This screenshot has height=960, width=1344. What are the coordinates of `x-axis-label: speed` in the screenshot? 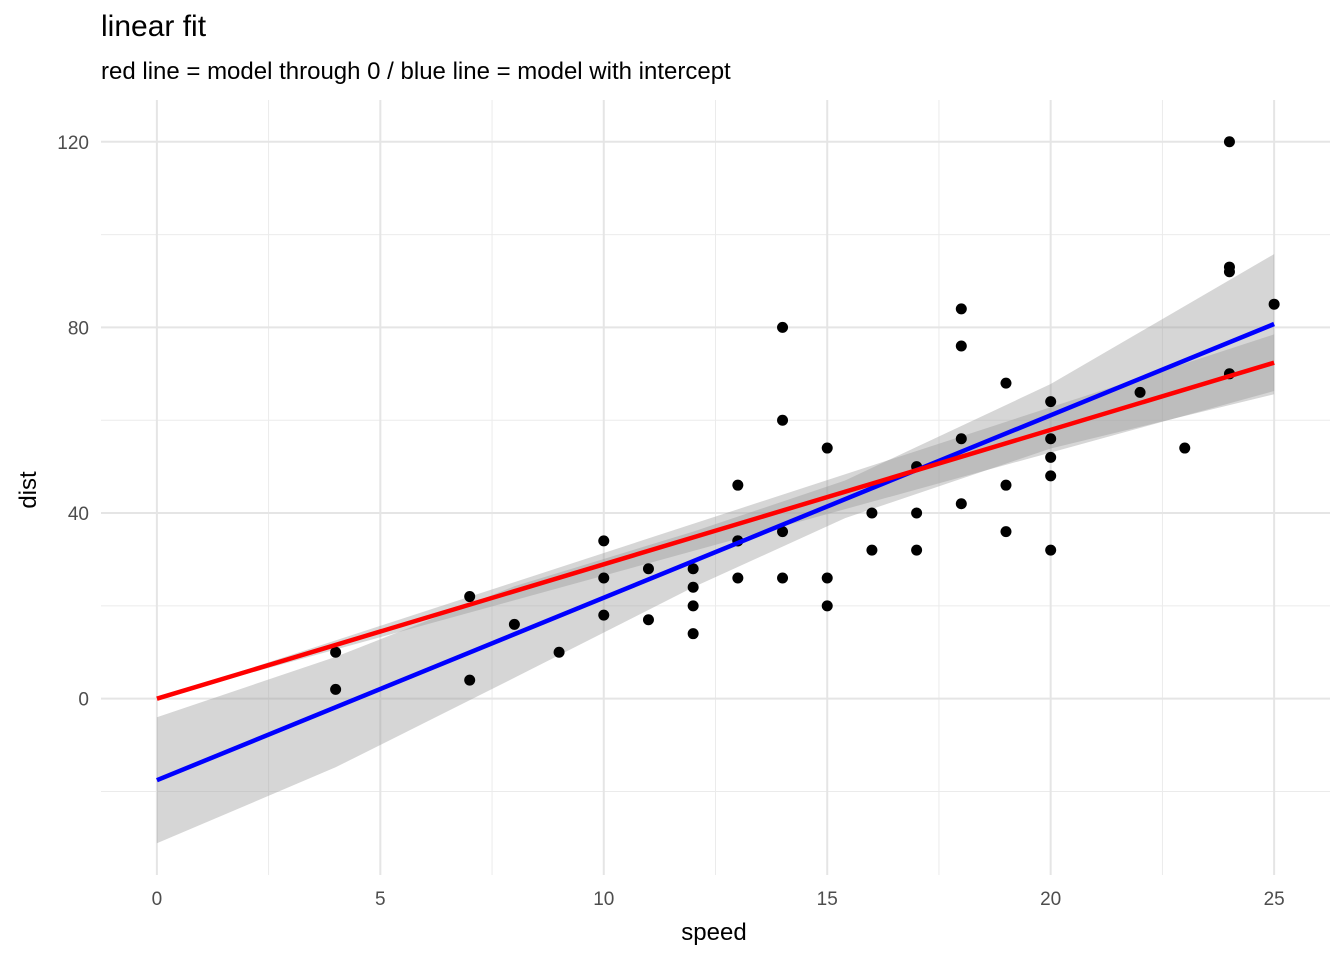 It's located at (713, 932).